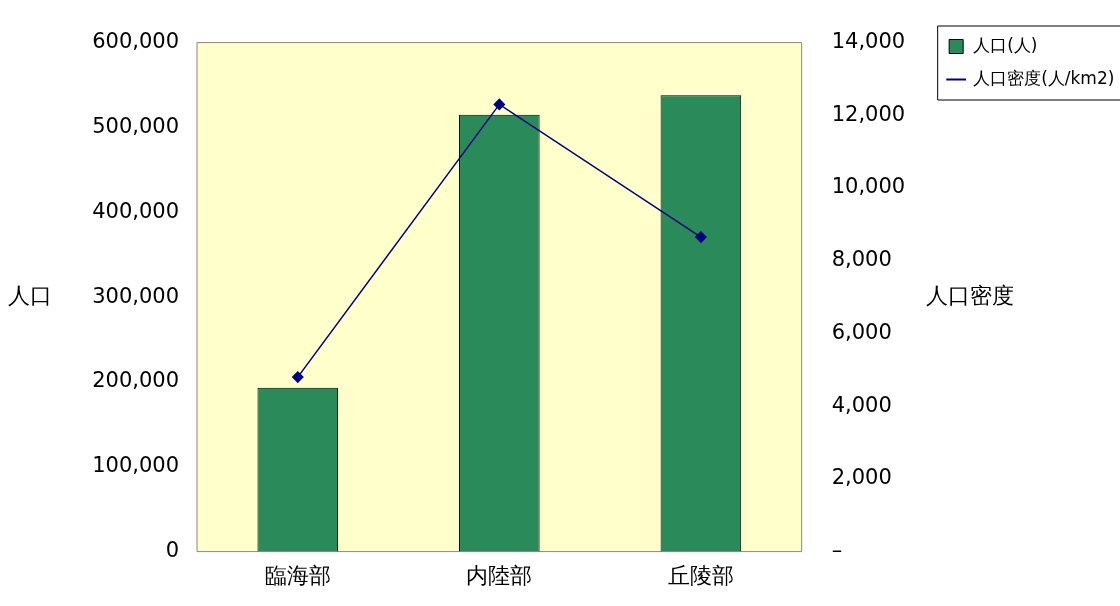 The image size is (1120, 606). Describe the element at coordinates (135, 380) in the screenshot. I see `y-tick-label: 200,000` at that location.